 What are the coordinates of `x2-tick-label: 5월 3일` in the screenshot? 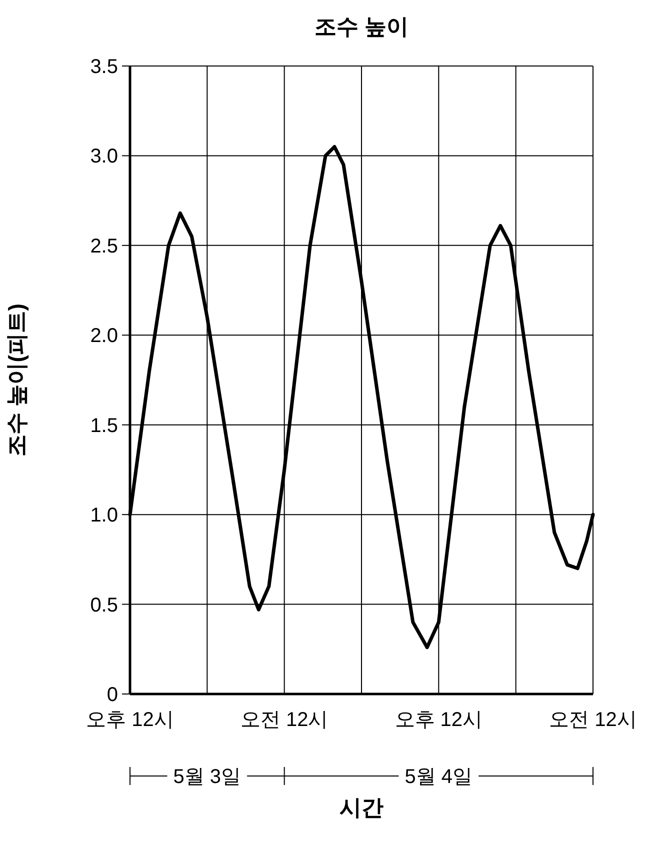 It's located at (207, 777).